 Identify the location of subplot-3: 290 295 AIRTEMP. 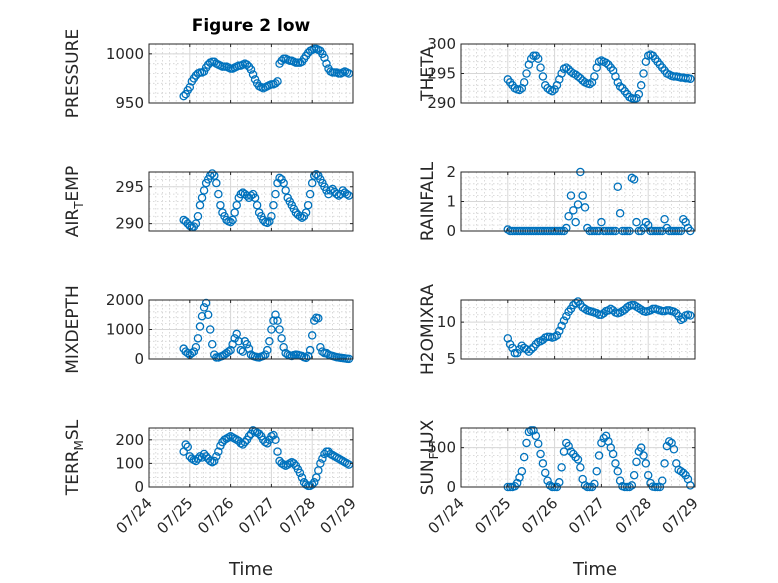
(208, 201).